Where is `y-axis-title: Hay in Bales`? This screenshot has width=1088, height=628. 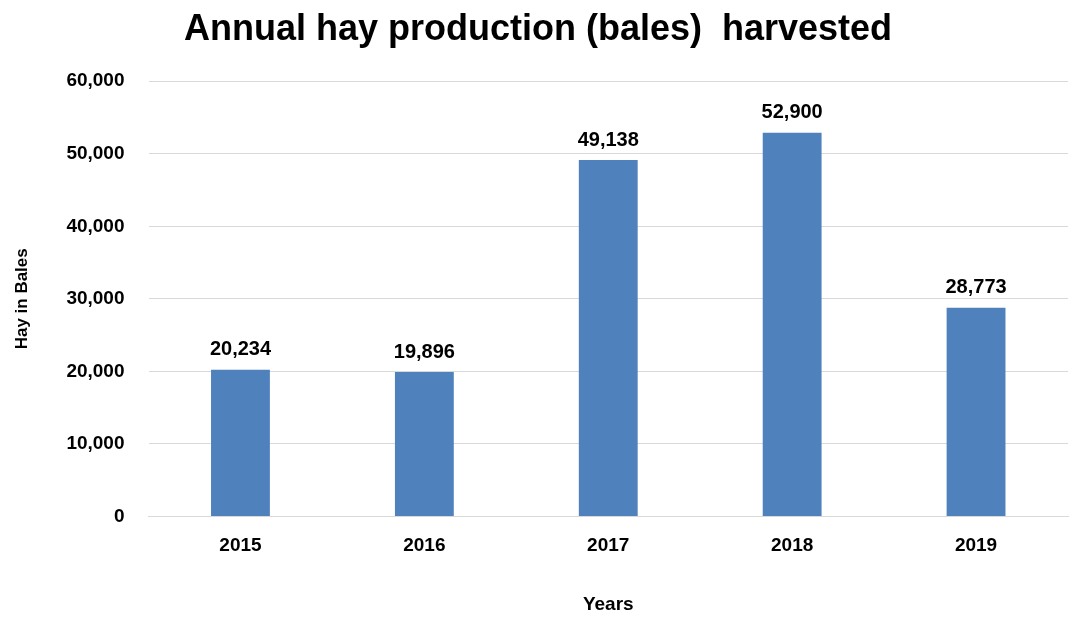 y-axis-title: Hay in Bales is located at coordinates (21, 299).